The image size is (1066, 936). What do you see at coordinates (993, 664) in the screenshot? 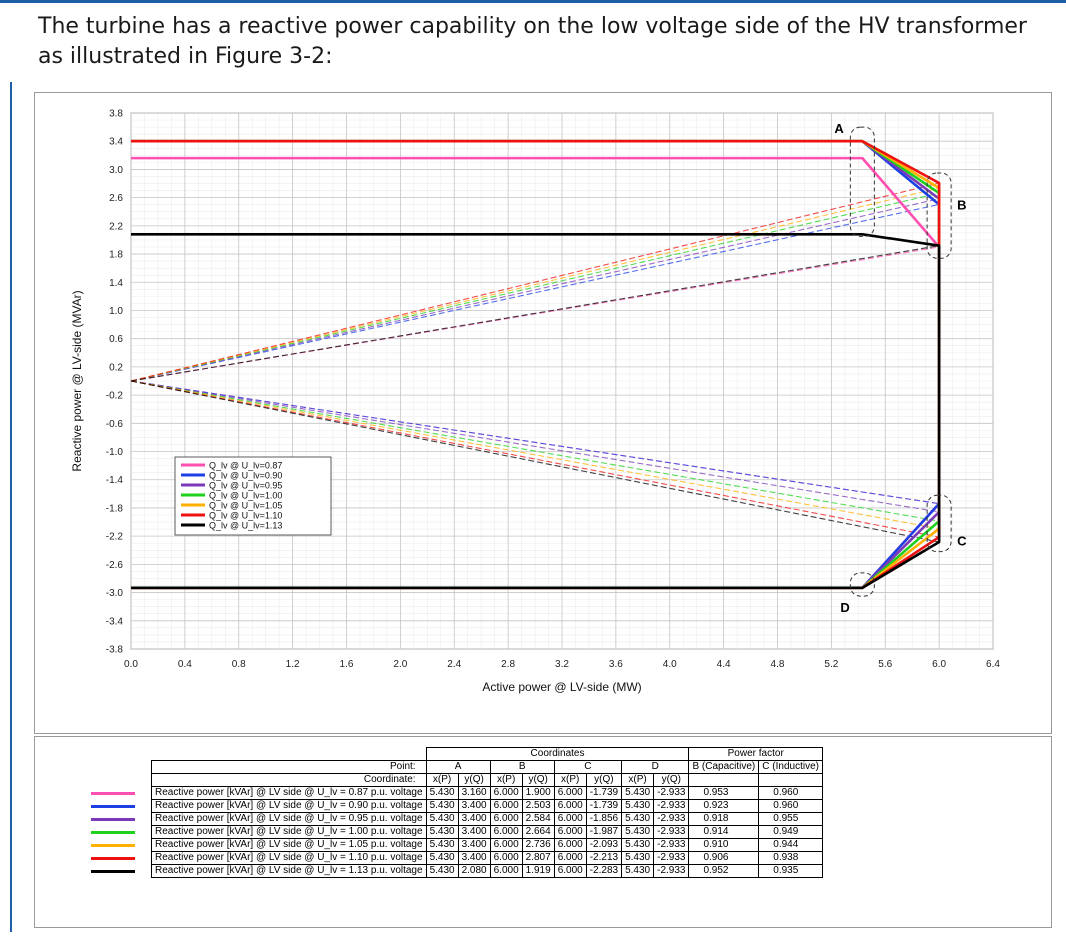
I see `x-tick-label: 6.4` at bounding box center [993, 664].